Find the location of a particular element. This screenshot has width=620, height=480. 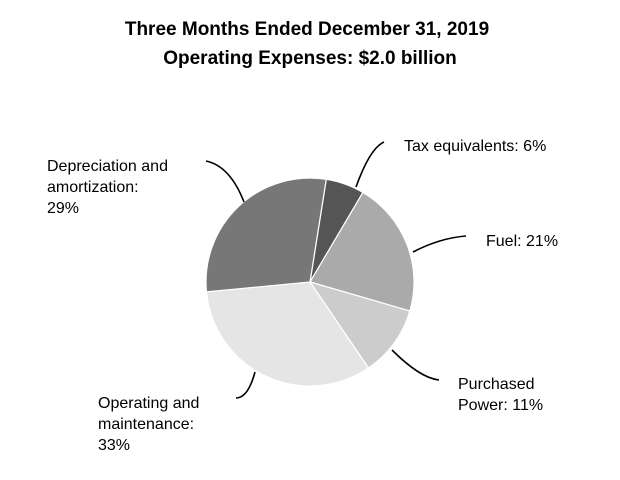

slice-label-2: Purchased Power: 11% is located at coordinates (500, 395).